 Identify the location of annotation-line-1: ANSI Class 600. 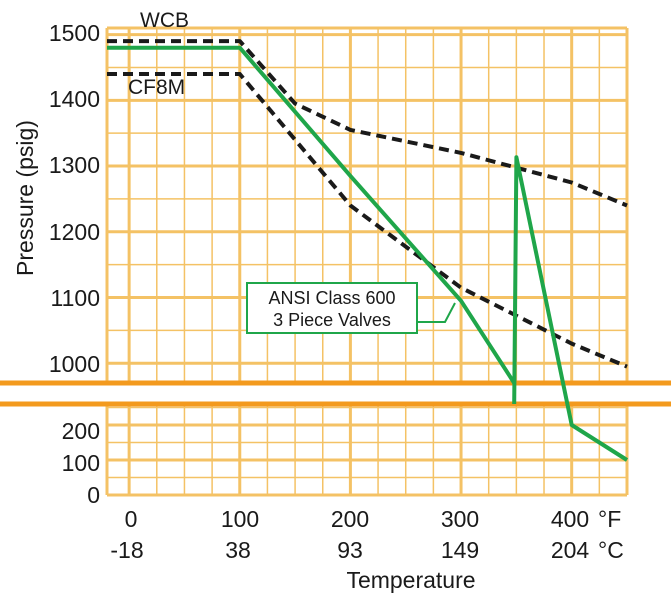
(331, 298).